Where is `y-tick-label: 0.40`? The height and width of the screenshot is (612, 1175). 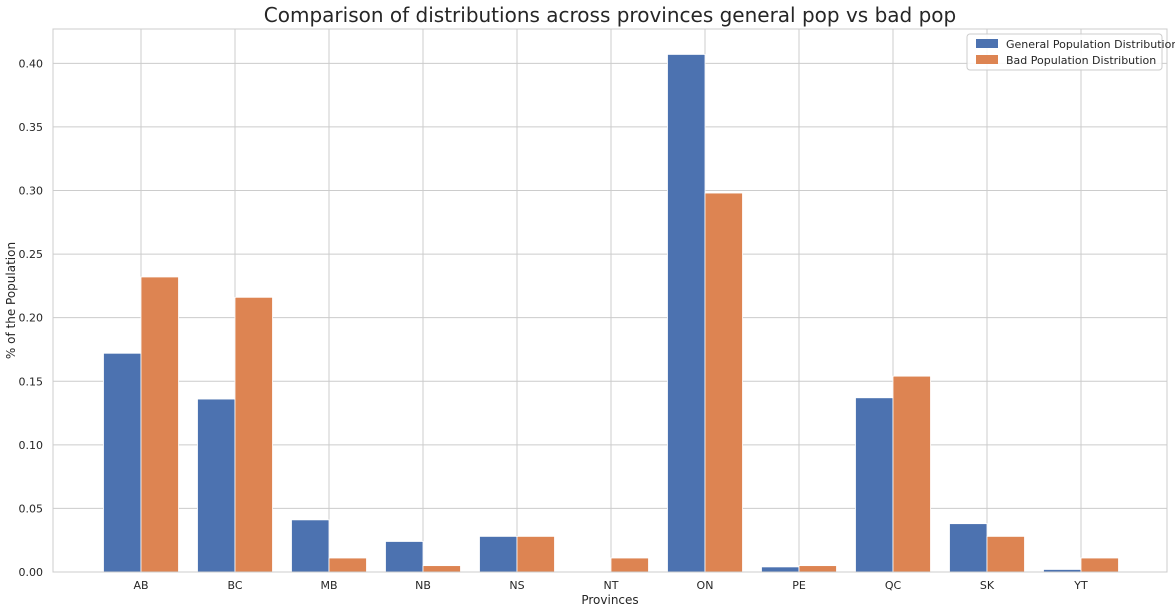
y-tick-label: 0.40 is located at coordinates (31, 63).